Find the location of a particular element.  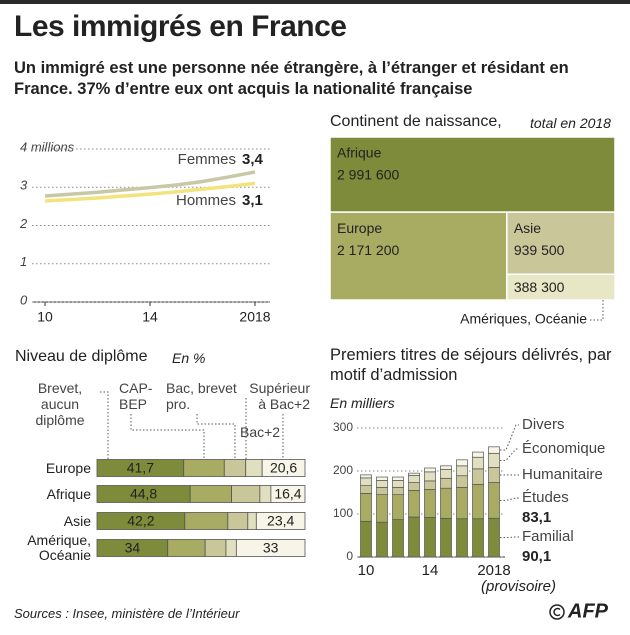

value-label: 20,6 is located at coordinates (283, 468).